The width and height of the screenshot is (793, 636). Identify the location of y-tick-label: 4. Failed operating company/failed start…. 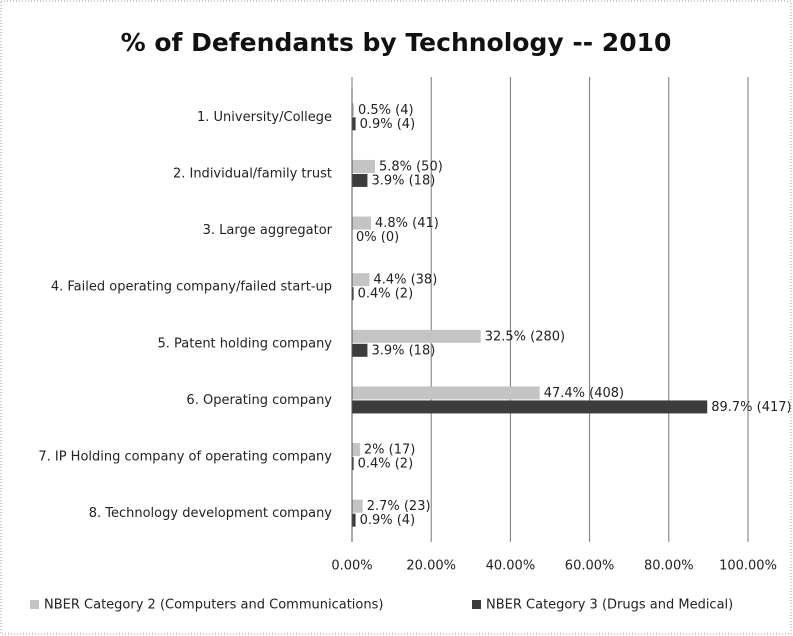
(191, 287).